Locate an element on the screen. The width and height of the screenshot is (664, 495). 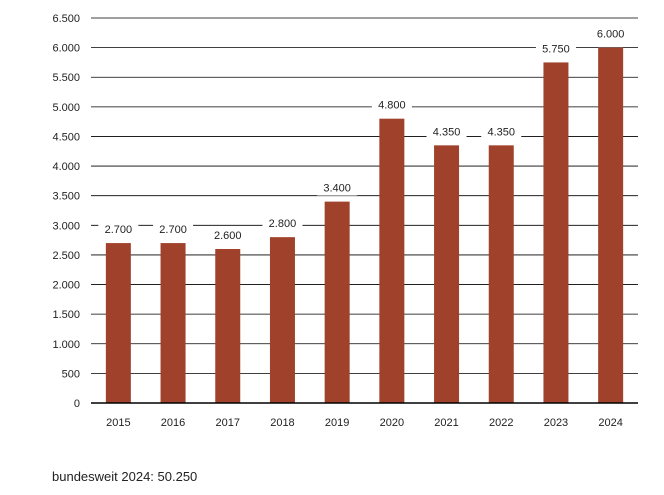
y-tick-label: 6.500 is located at coordinates (66, 19).